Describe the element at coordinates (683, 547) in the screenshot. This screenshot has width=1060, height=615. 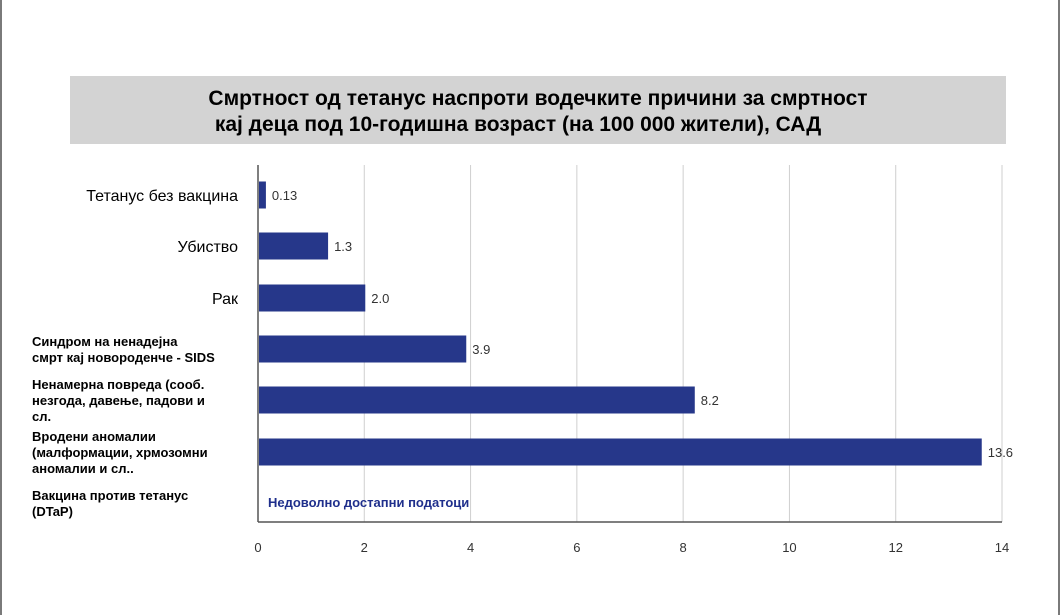
I see `x-tick-label: 8` at that location.